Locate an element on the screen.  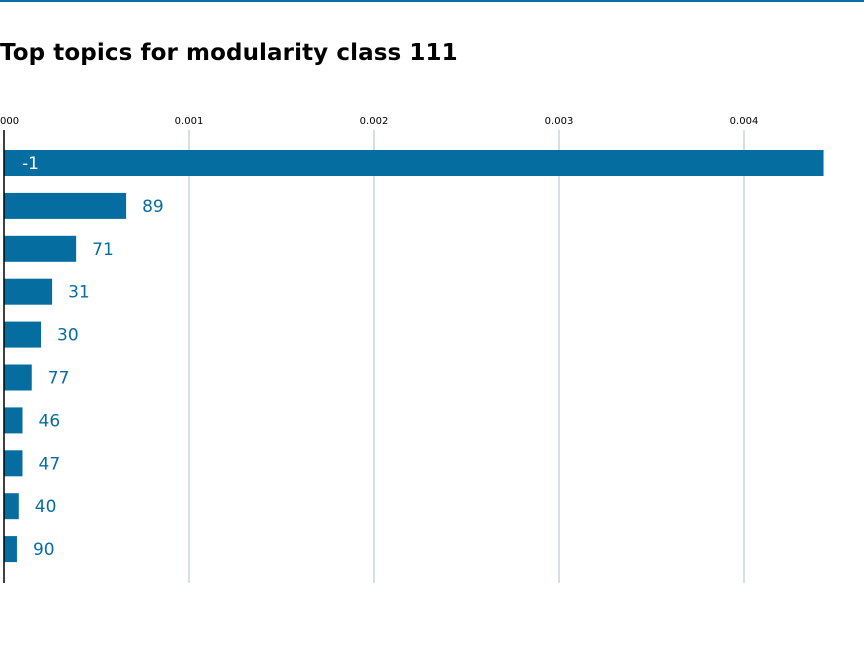
bar-label-31: 31 is located at coordinates (79, 293).